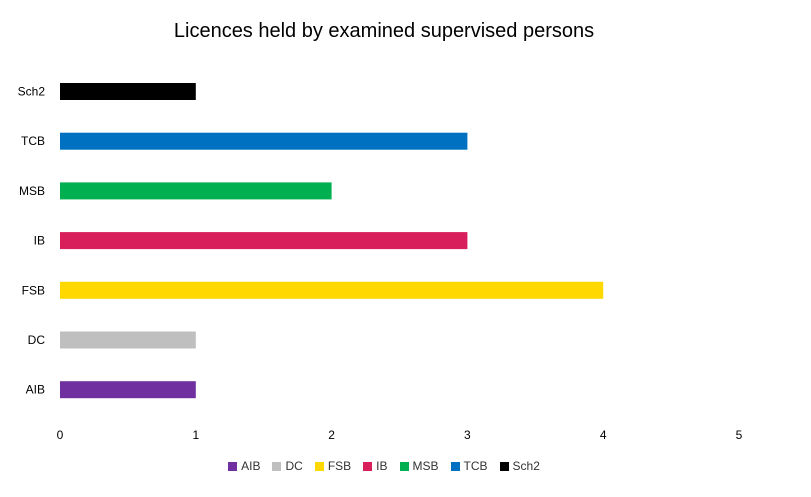 The height and width of the screenshot is (497, 811). Describe the element at coordinates (332, 290) in the screenshot. I see `bar-fsb` at that location.